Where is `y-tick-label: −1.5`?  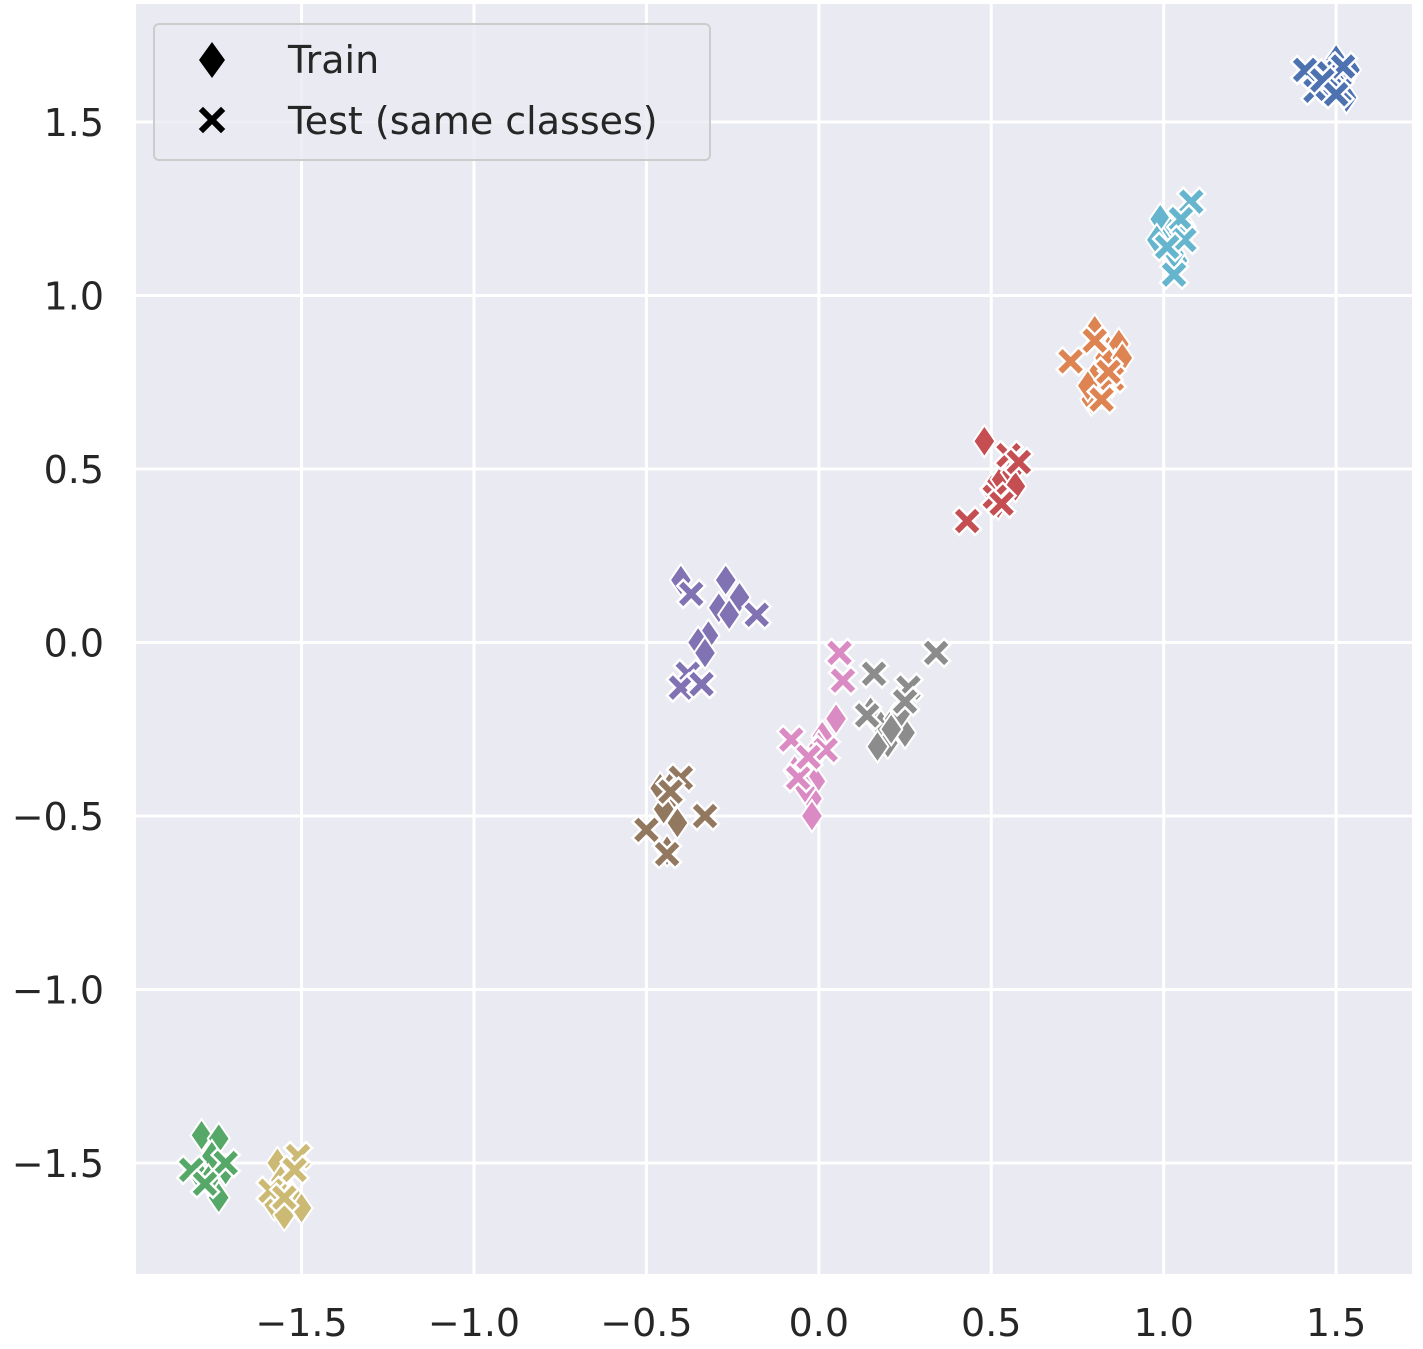
y-tick-label: −1.5 is located at coordinates (58, 1164).